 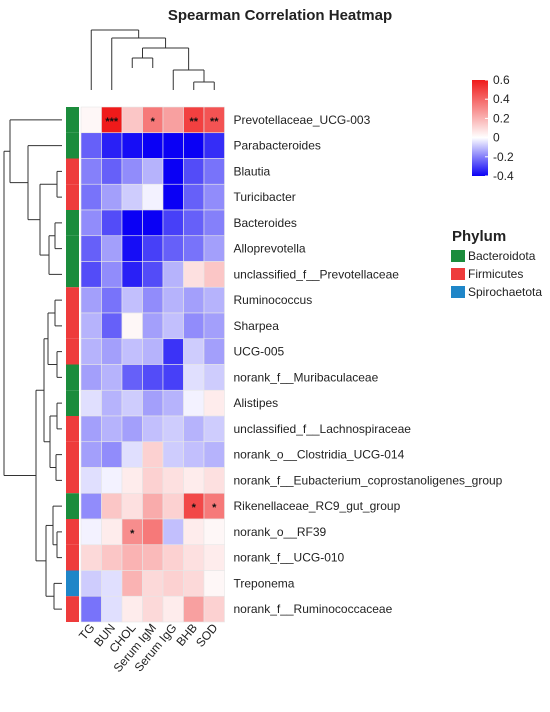 I want to click on row-label: Turicibacter, so click(x=265, y=197).